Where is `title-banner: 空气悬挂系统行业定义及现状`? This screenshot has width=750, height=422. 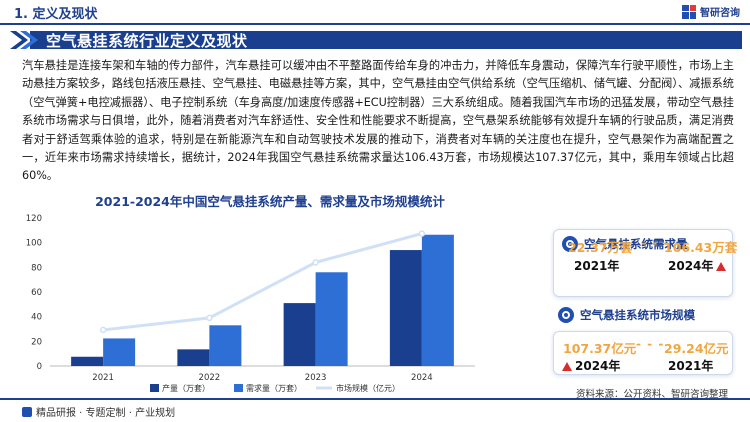 title-banner: 空气悬挂系统行业定义及现状 is located at coordinates (375, 40).